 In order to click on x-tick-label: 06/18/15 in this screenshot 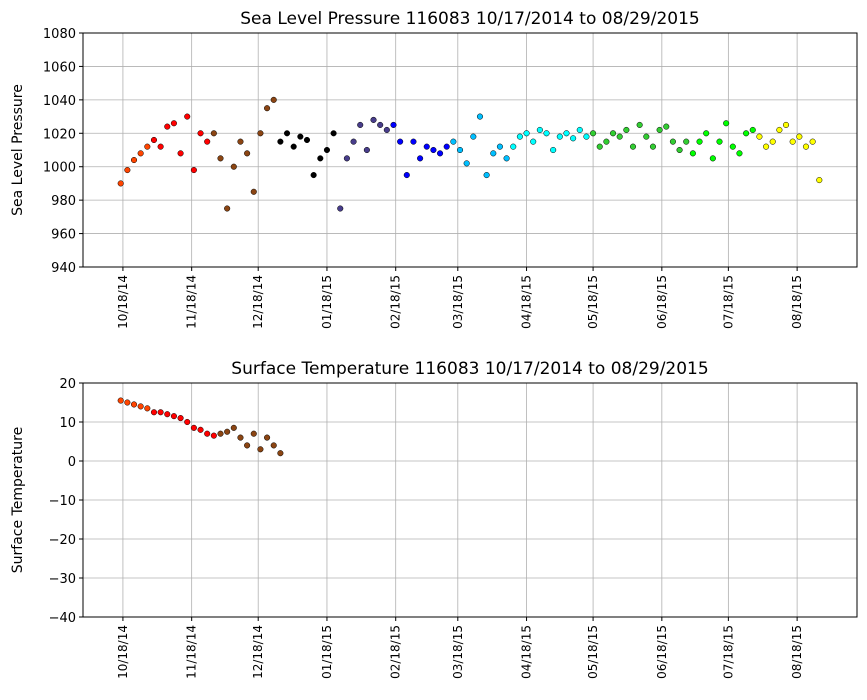, I will do `click(662, 652)`.